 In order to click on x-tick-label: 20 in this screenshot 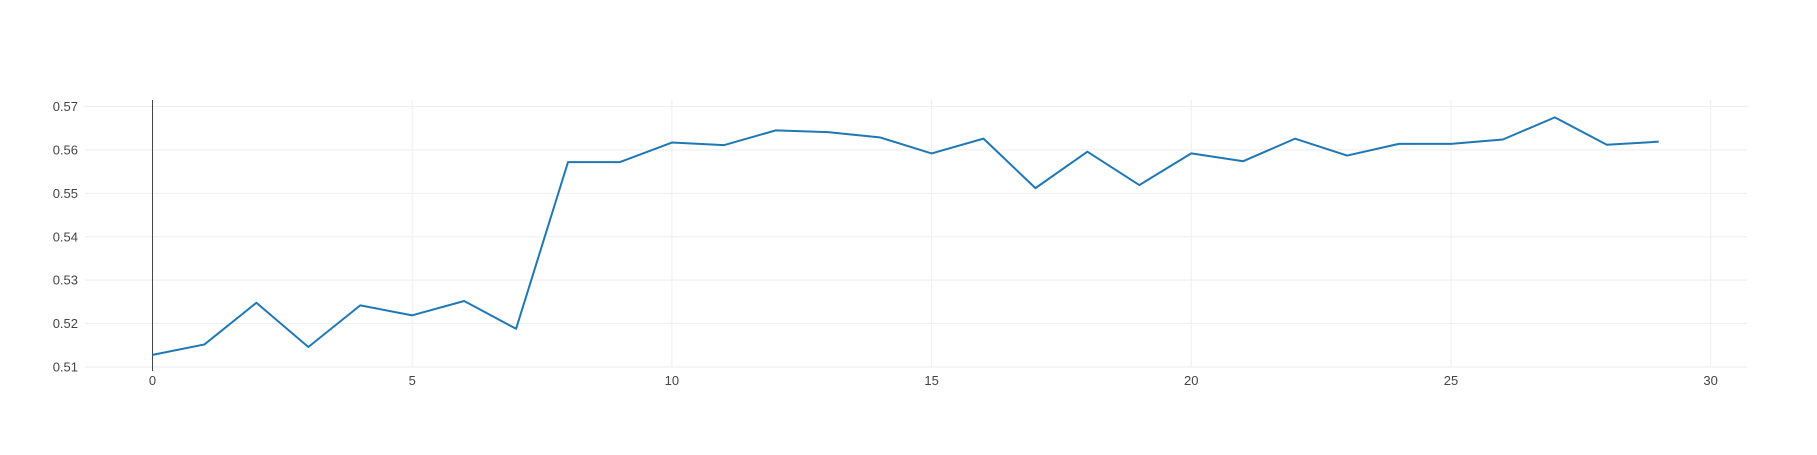, I will do `click(1191, 380)`.